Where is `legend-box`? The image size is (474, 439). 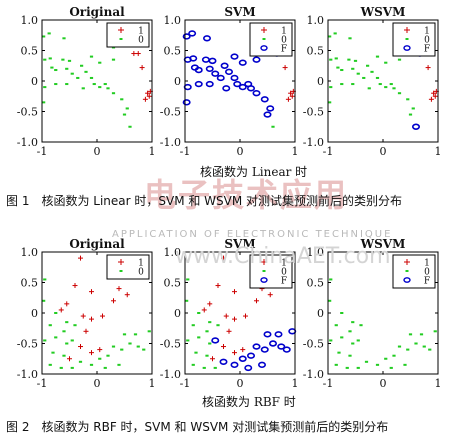
legend-box is located at coordinates (271, 39).